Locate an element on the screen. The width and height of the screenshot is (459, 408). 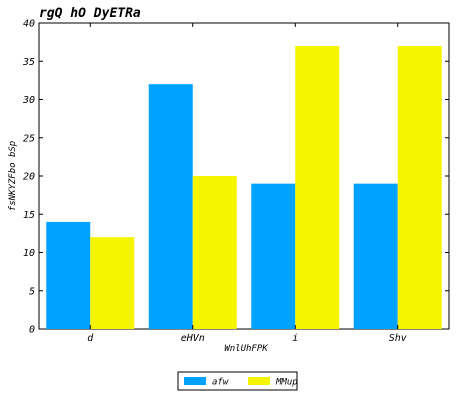
bar-afw-Shv is located at coordinates (375, 256).